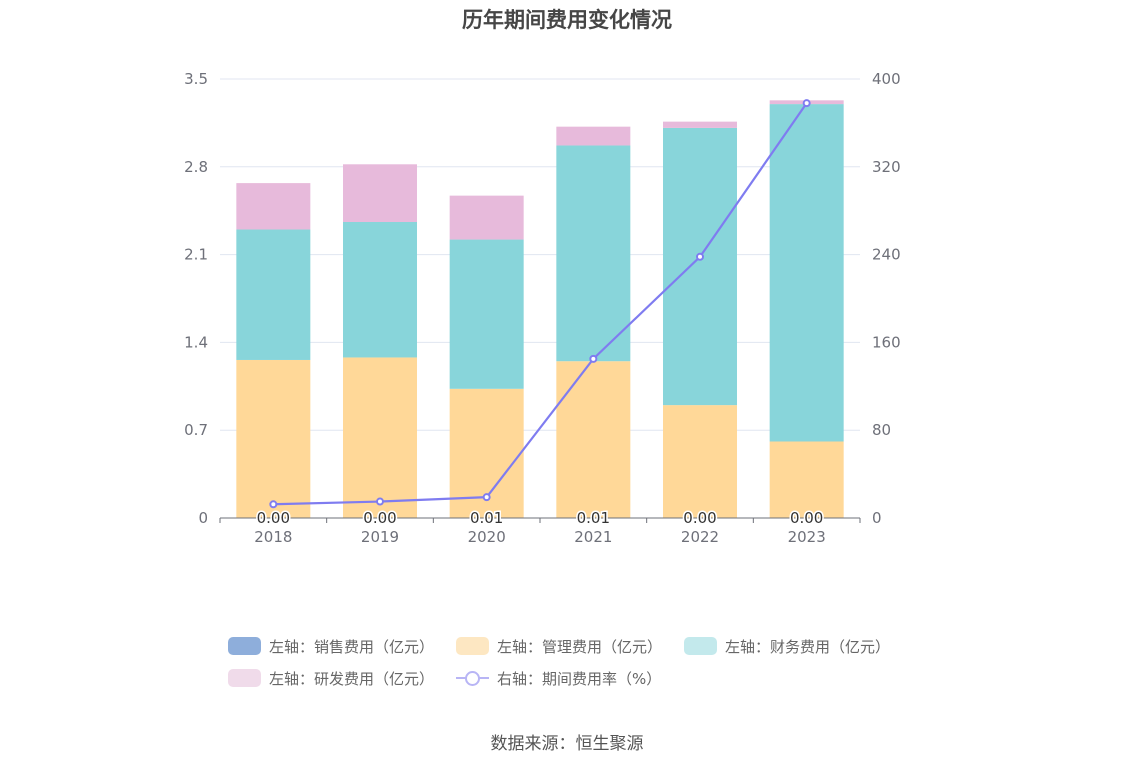  Describe the element at coordinates (473, 678) in the screenshot. I see `legend-line-marker` at that location.